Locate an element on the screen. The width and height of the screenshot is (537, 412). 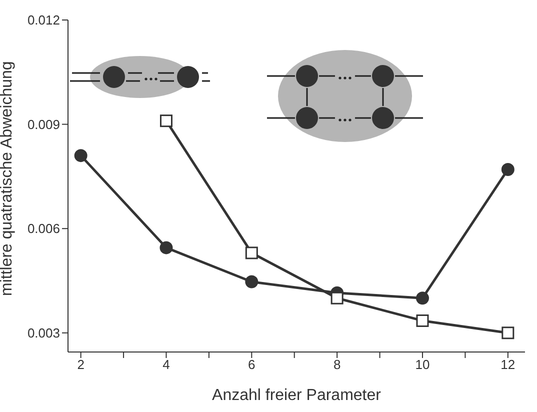
y-axis-title: mittlere quatratische Abweichung is located at coordinates (8, 178).